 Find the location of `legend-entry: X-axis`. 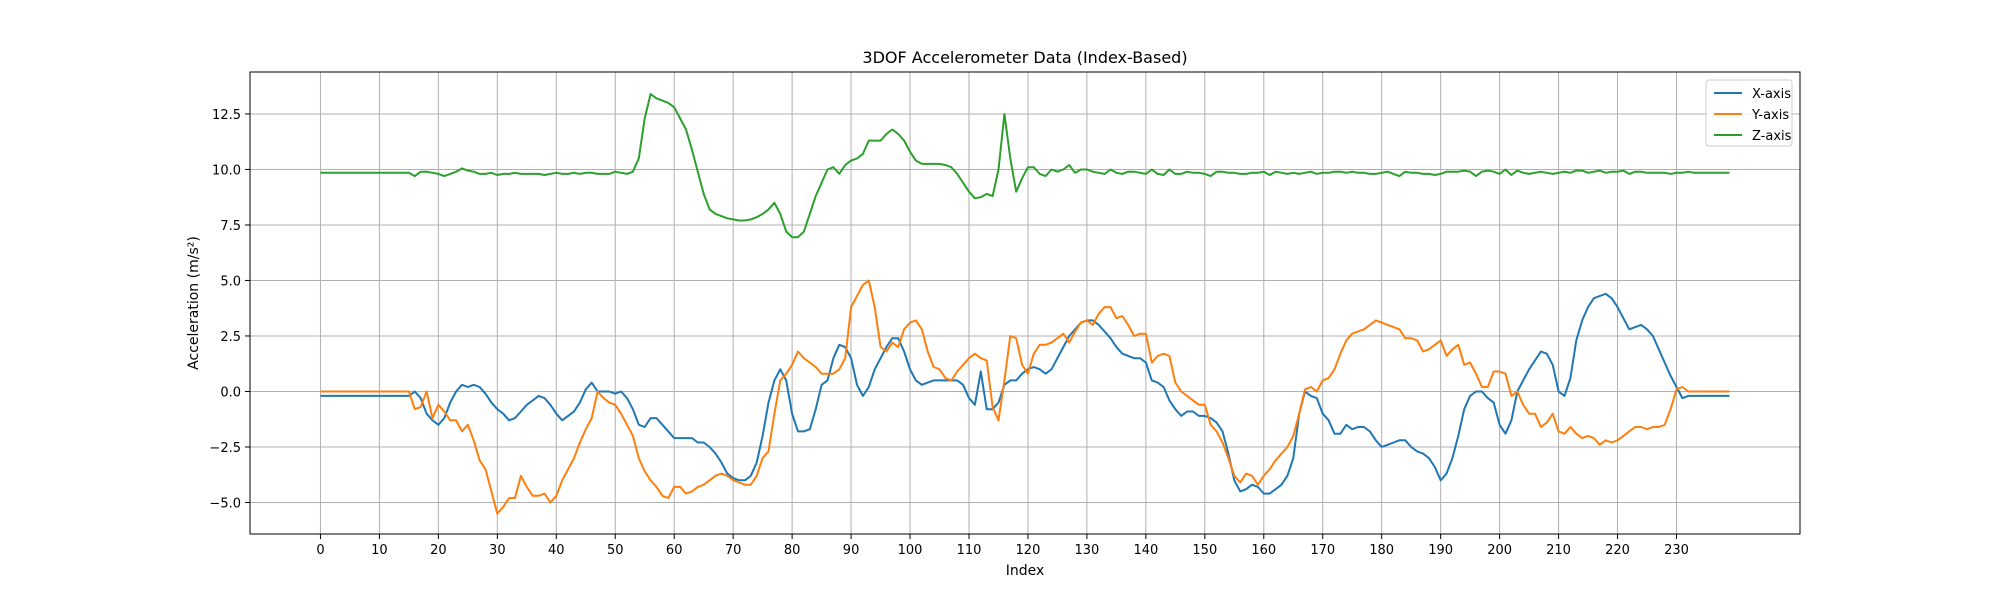

legend-entry: X-axis is located at coordinates (1752, 94).